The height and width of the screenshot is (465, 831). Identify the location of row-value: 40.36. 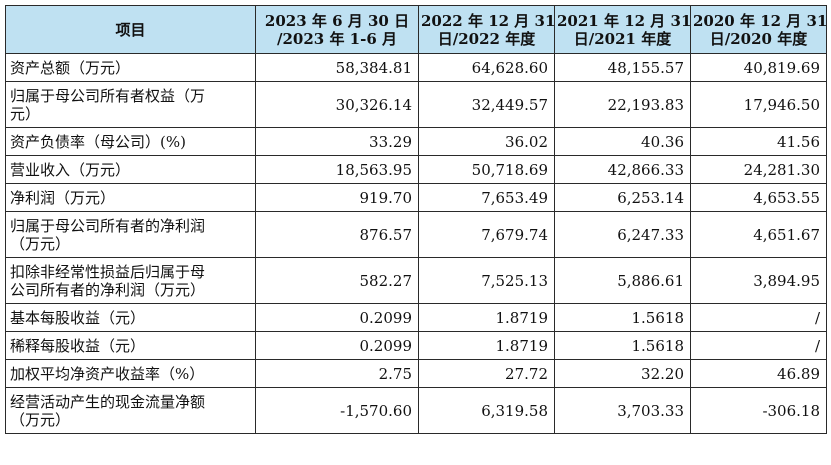
(622, 141).